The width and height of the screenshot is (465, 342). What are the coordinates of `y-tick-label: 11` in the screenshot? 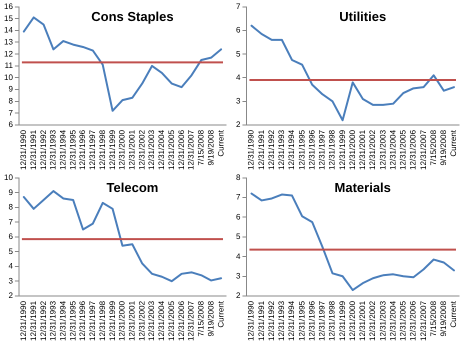 It's located at (9, 65).